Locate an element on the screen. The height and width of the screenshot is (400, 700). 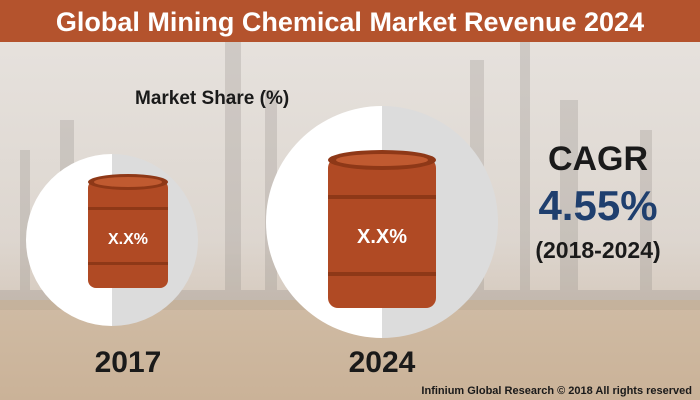
cagr-label: CAGR is located at coordinates (598, 159).